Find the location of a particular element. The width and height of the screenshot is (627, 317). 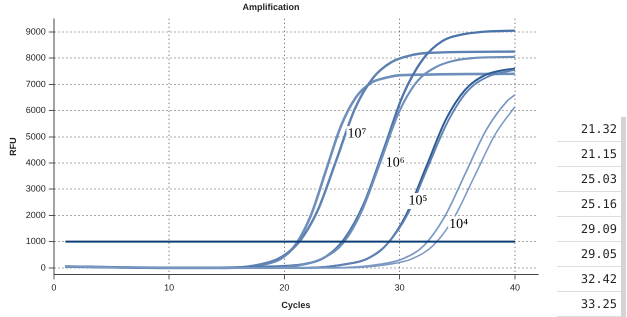

text: 21.15 is located at coordinates (590, 154).